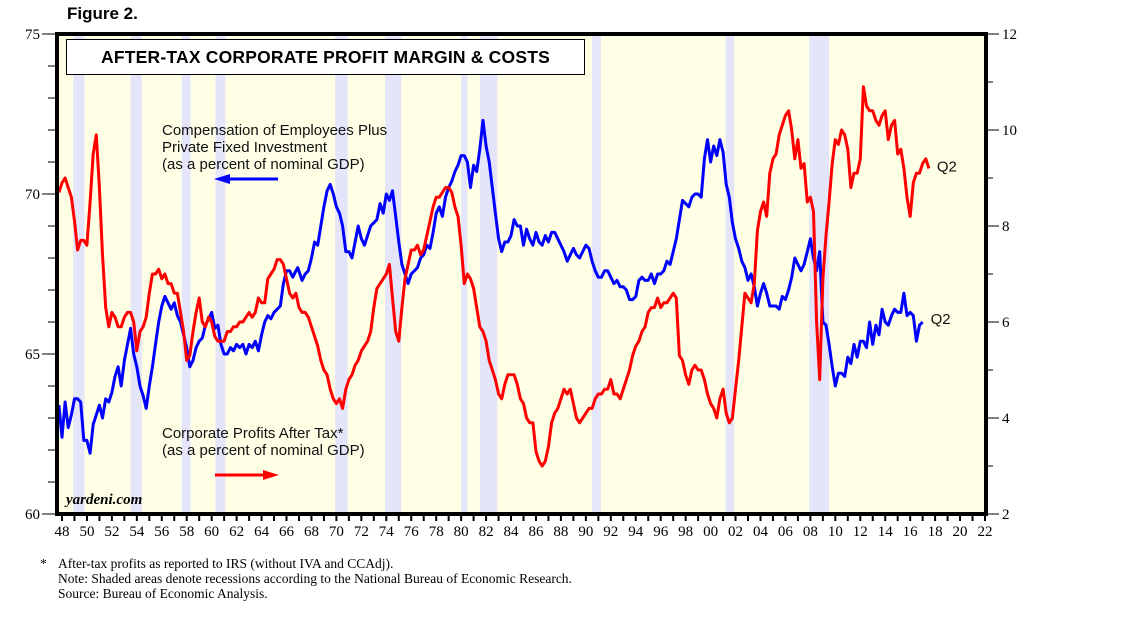 The width and height of the screenshot is (1138, 621). What do you see at coordinates (835, 532) in the screenshot?
I see `x-axis-tick-label: 10` at bounding box center [835, 532].